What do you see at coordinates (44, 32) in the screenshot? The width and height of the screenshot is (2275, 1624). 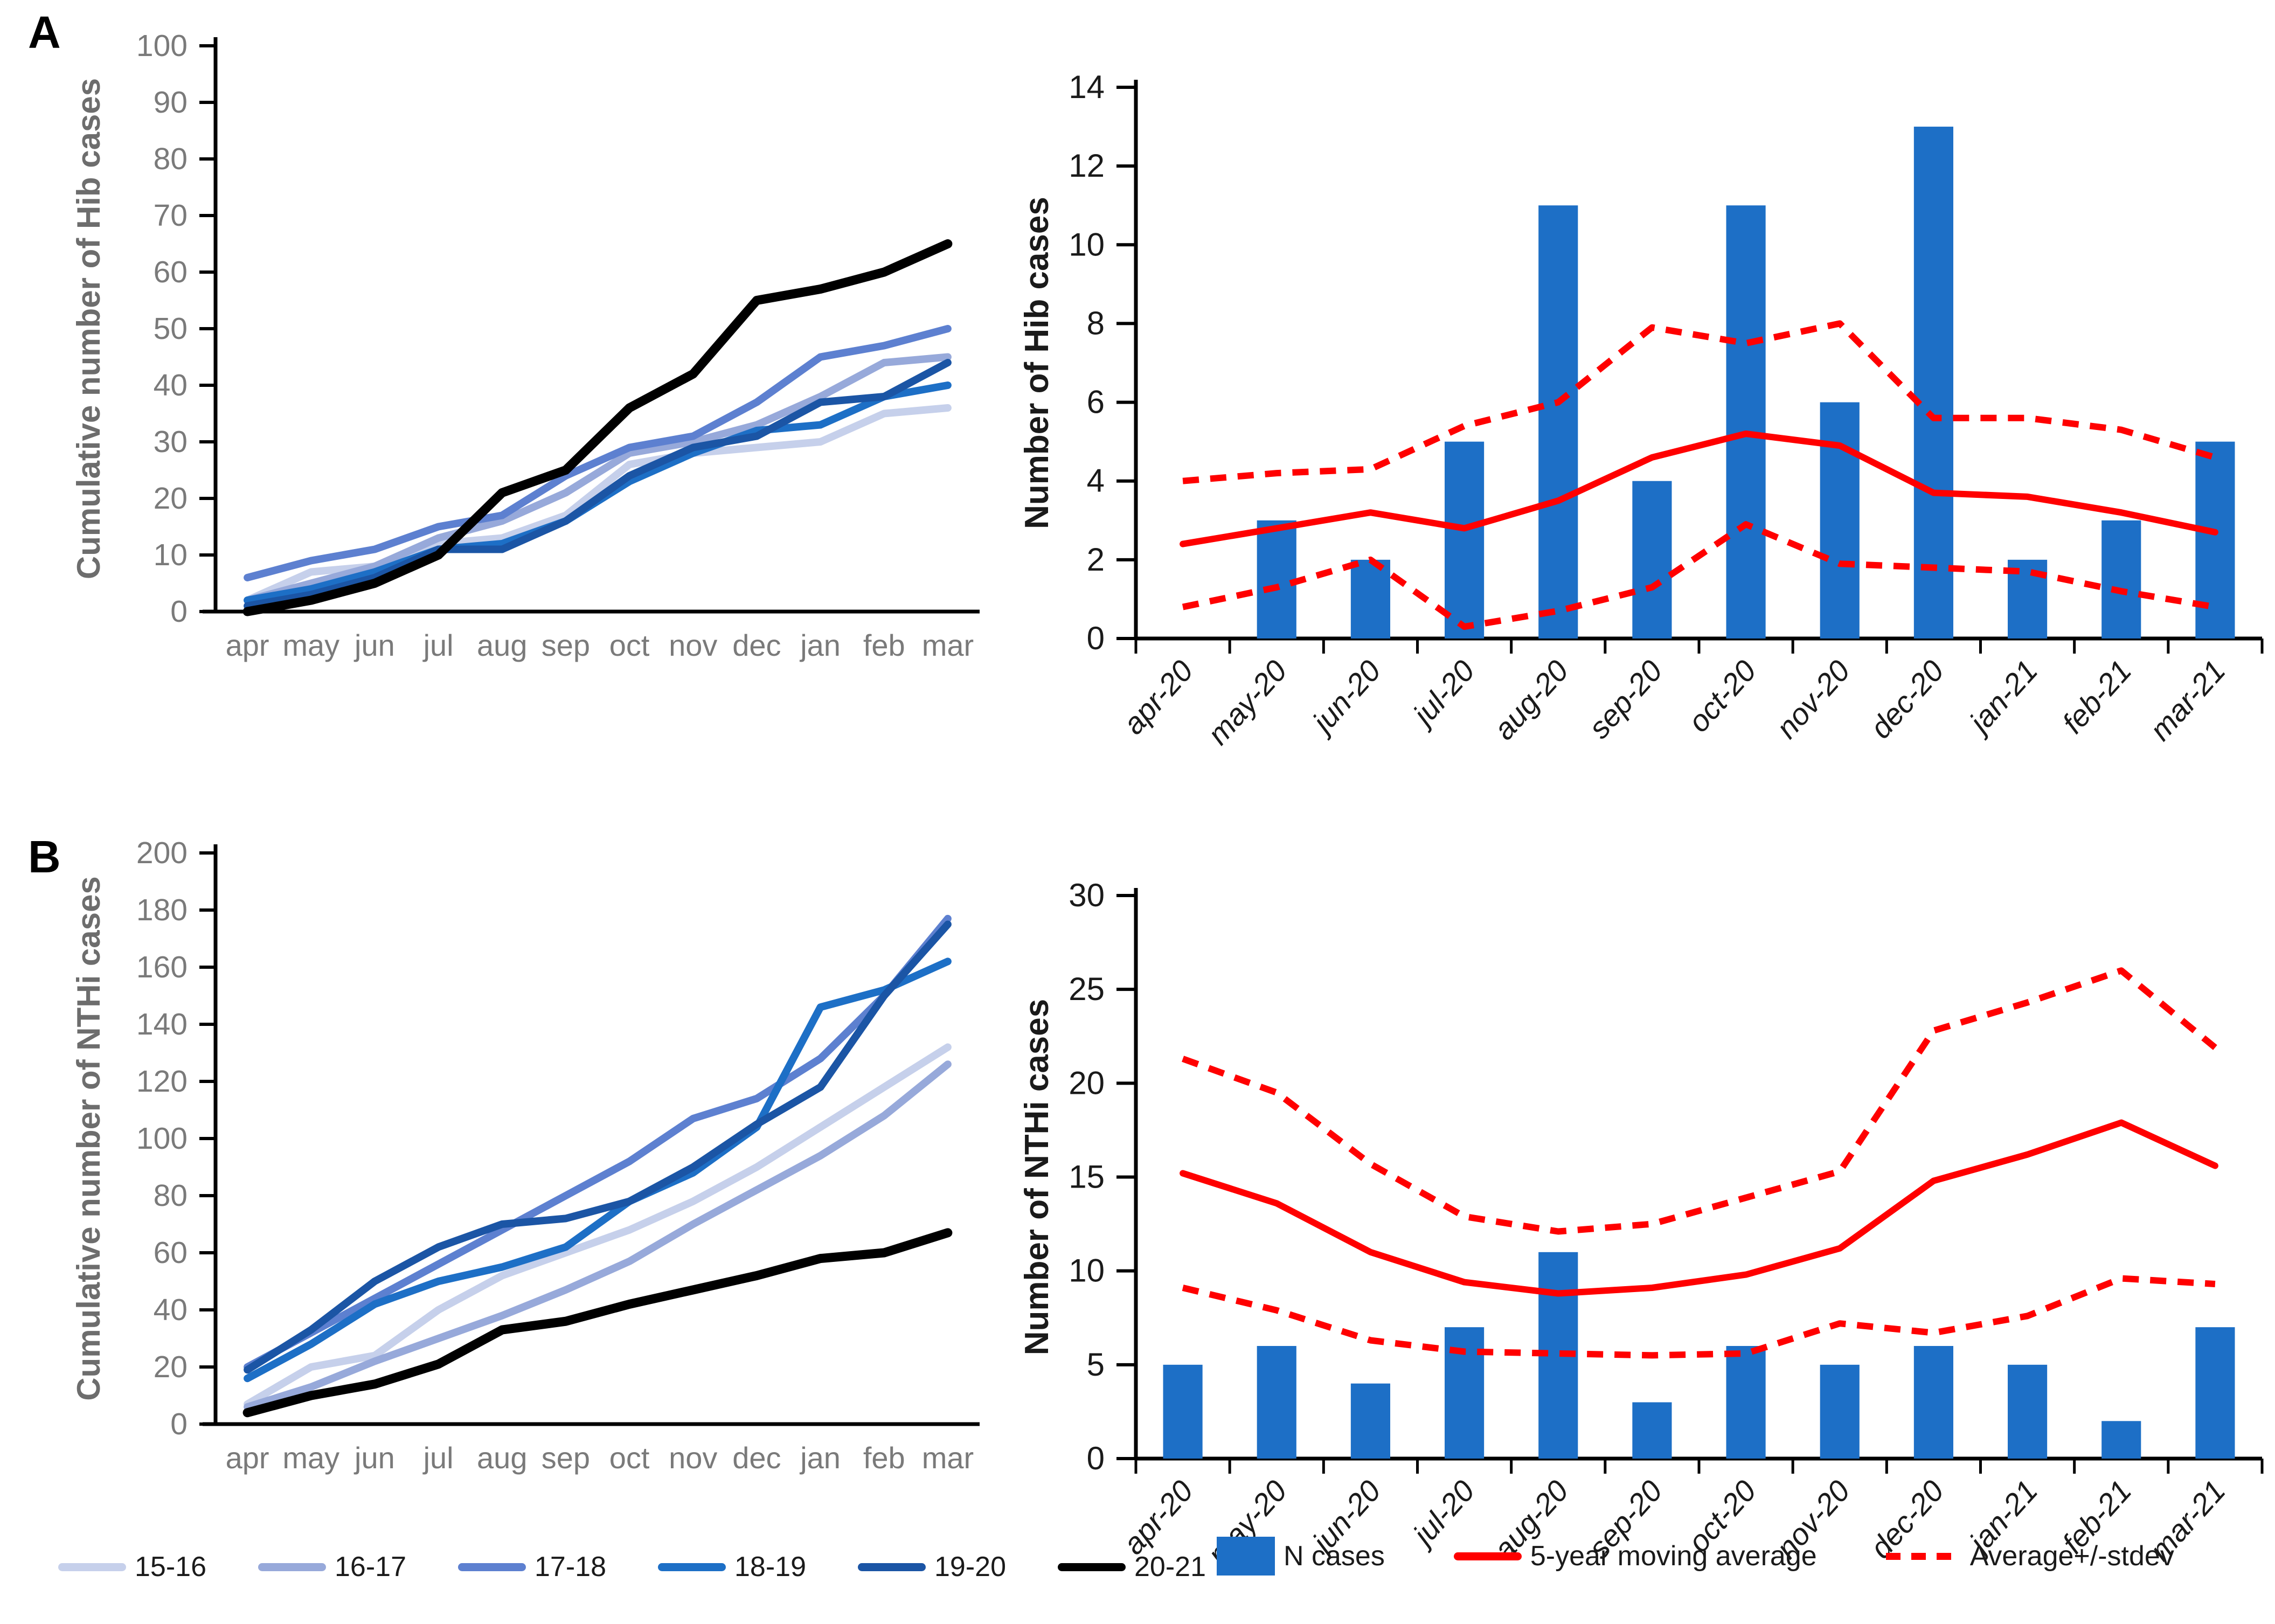 I see `panel-a-label: A` at bounding box center [44, 32].